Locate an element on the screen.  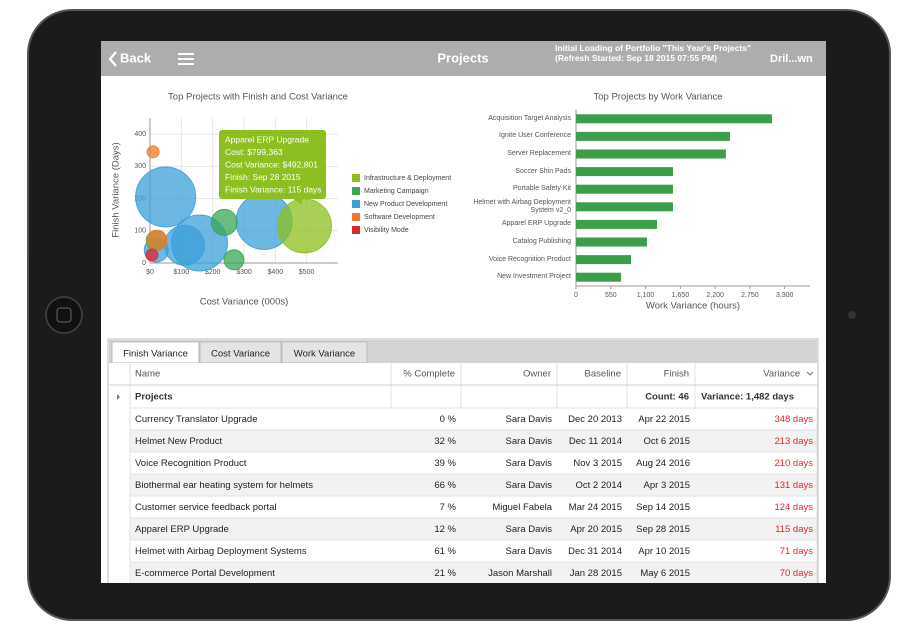
table-cell: Dec 31 2014 is located at coordinates (595, 551).